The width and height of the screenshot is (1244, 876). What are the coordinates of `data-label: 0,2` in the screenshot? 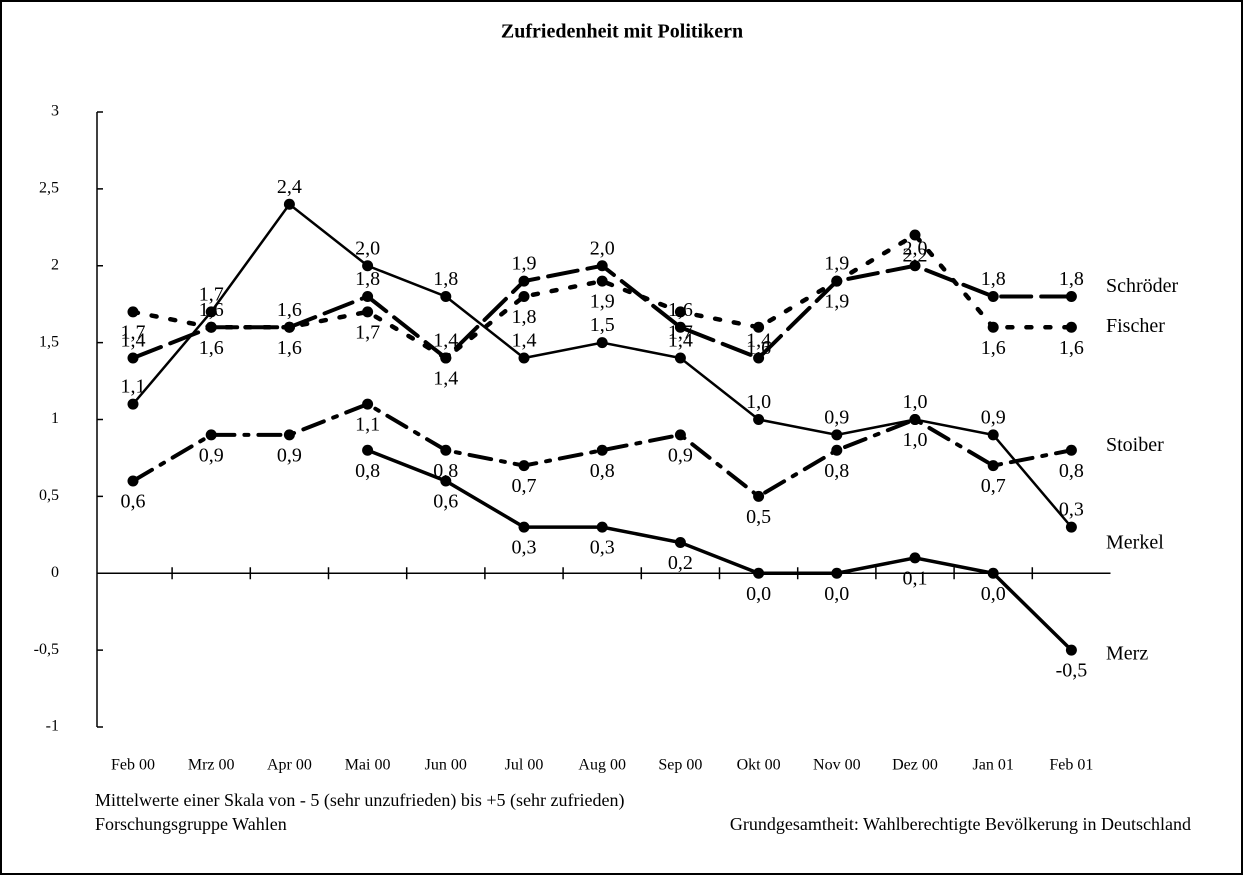 It's located at (680, 563).